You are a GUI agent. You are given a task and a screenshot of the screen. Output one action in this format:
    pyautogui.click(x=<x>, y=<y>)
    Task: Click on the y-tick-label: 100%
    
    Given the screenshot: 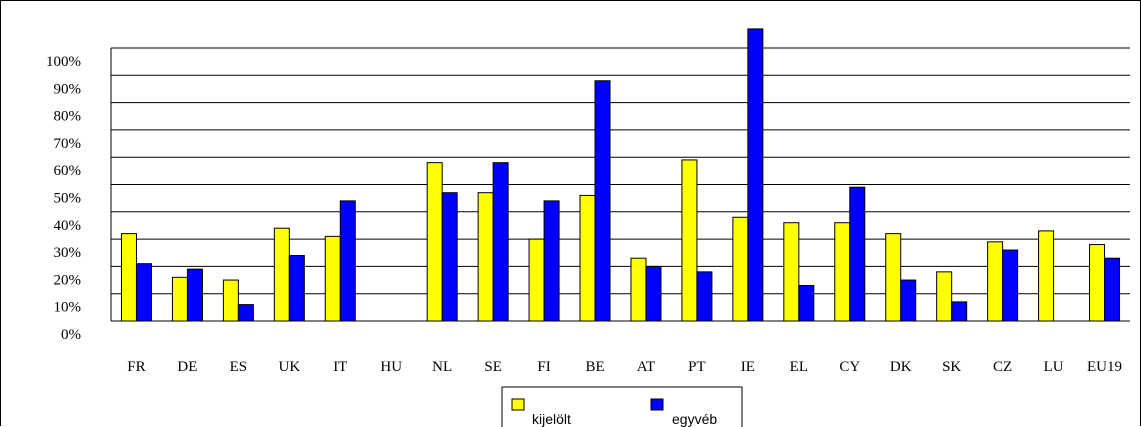 What is the action you would take?
    pyautogui.click(x=63, y=62)
    